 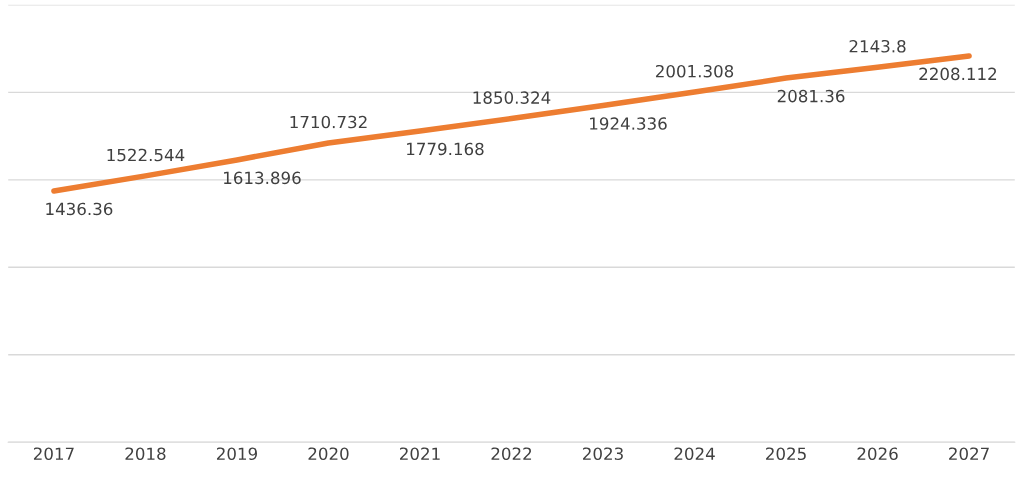 What do you see at coordinates (420, 454) in the screenshot?
I see `x-tick-label: 2021` at bounding box center [420, 454].